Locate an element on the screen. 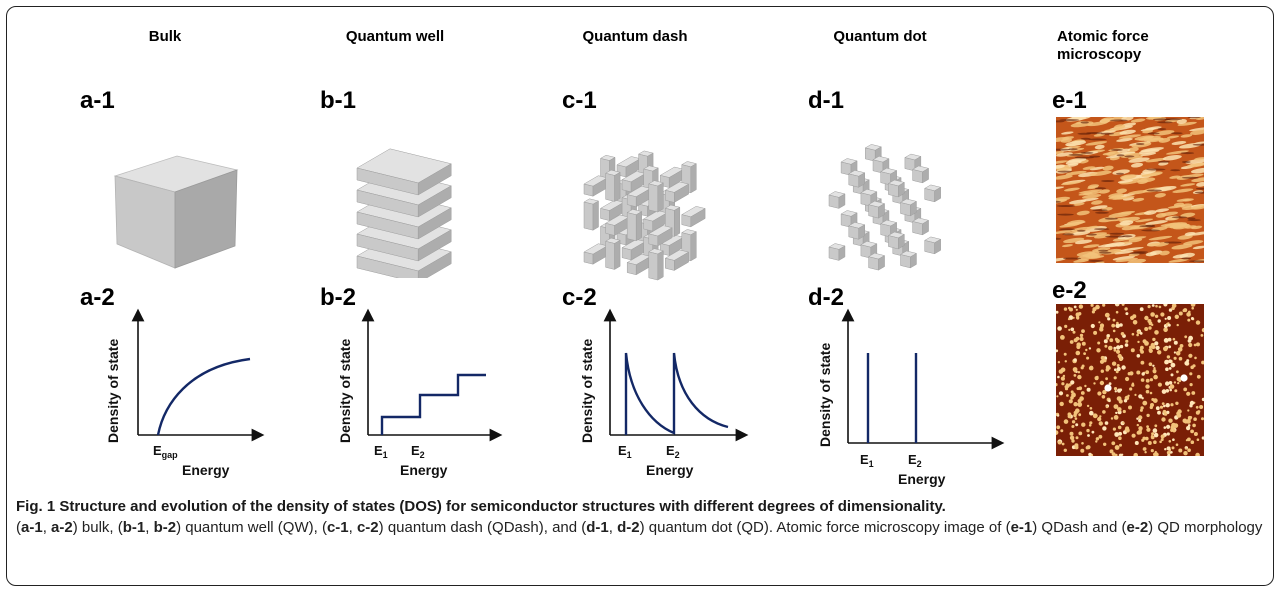 This screenshot has height=592, width=1284. caption-ref-b1: b-1 is located at coordinates (134, 527).